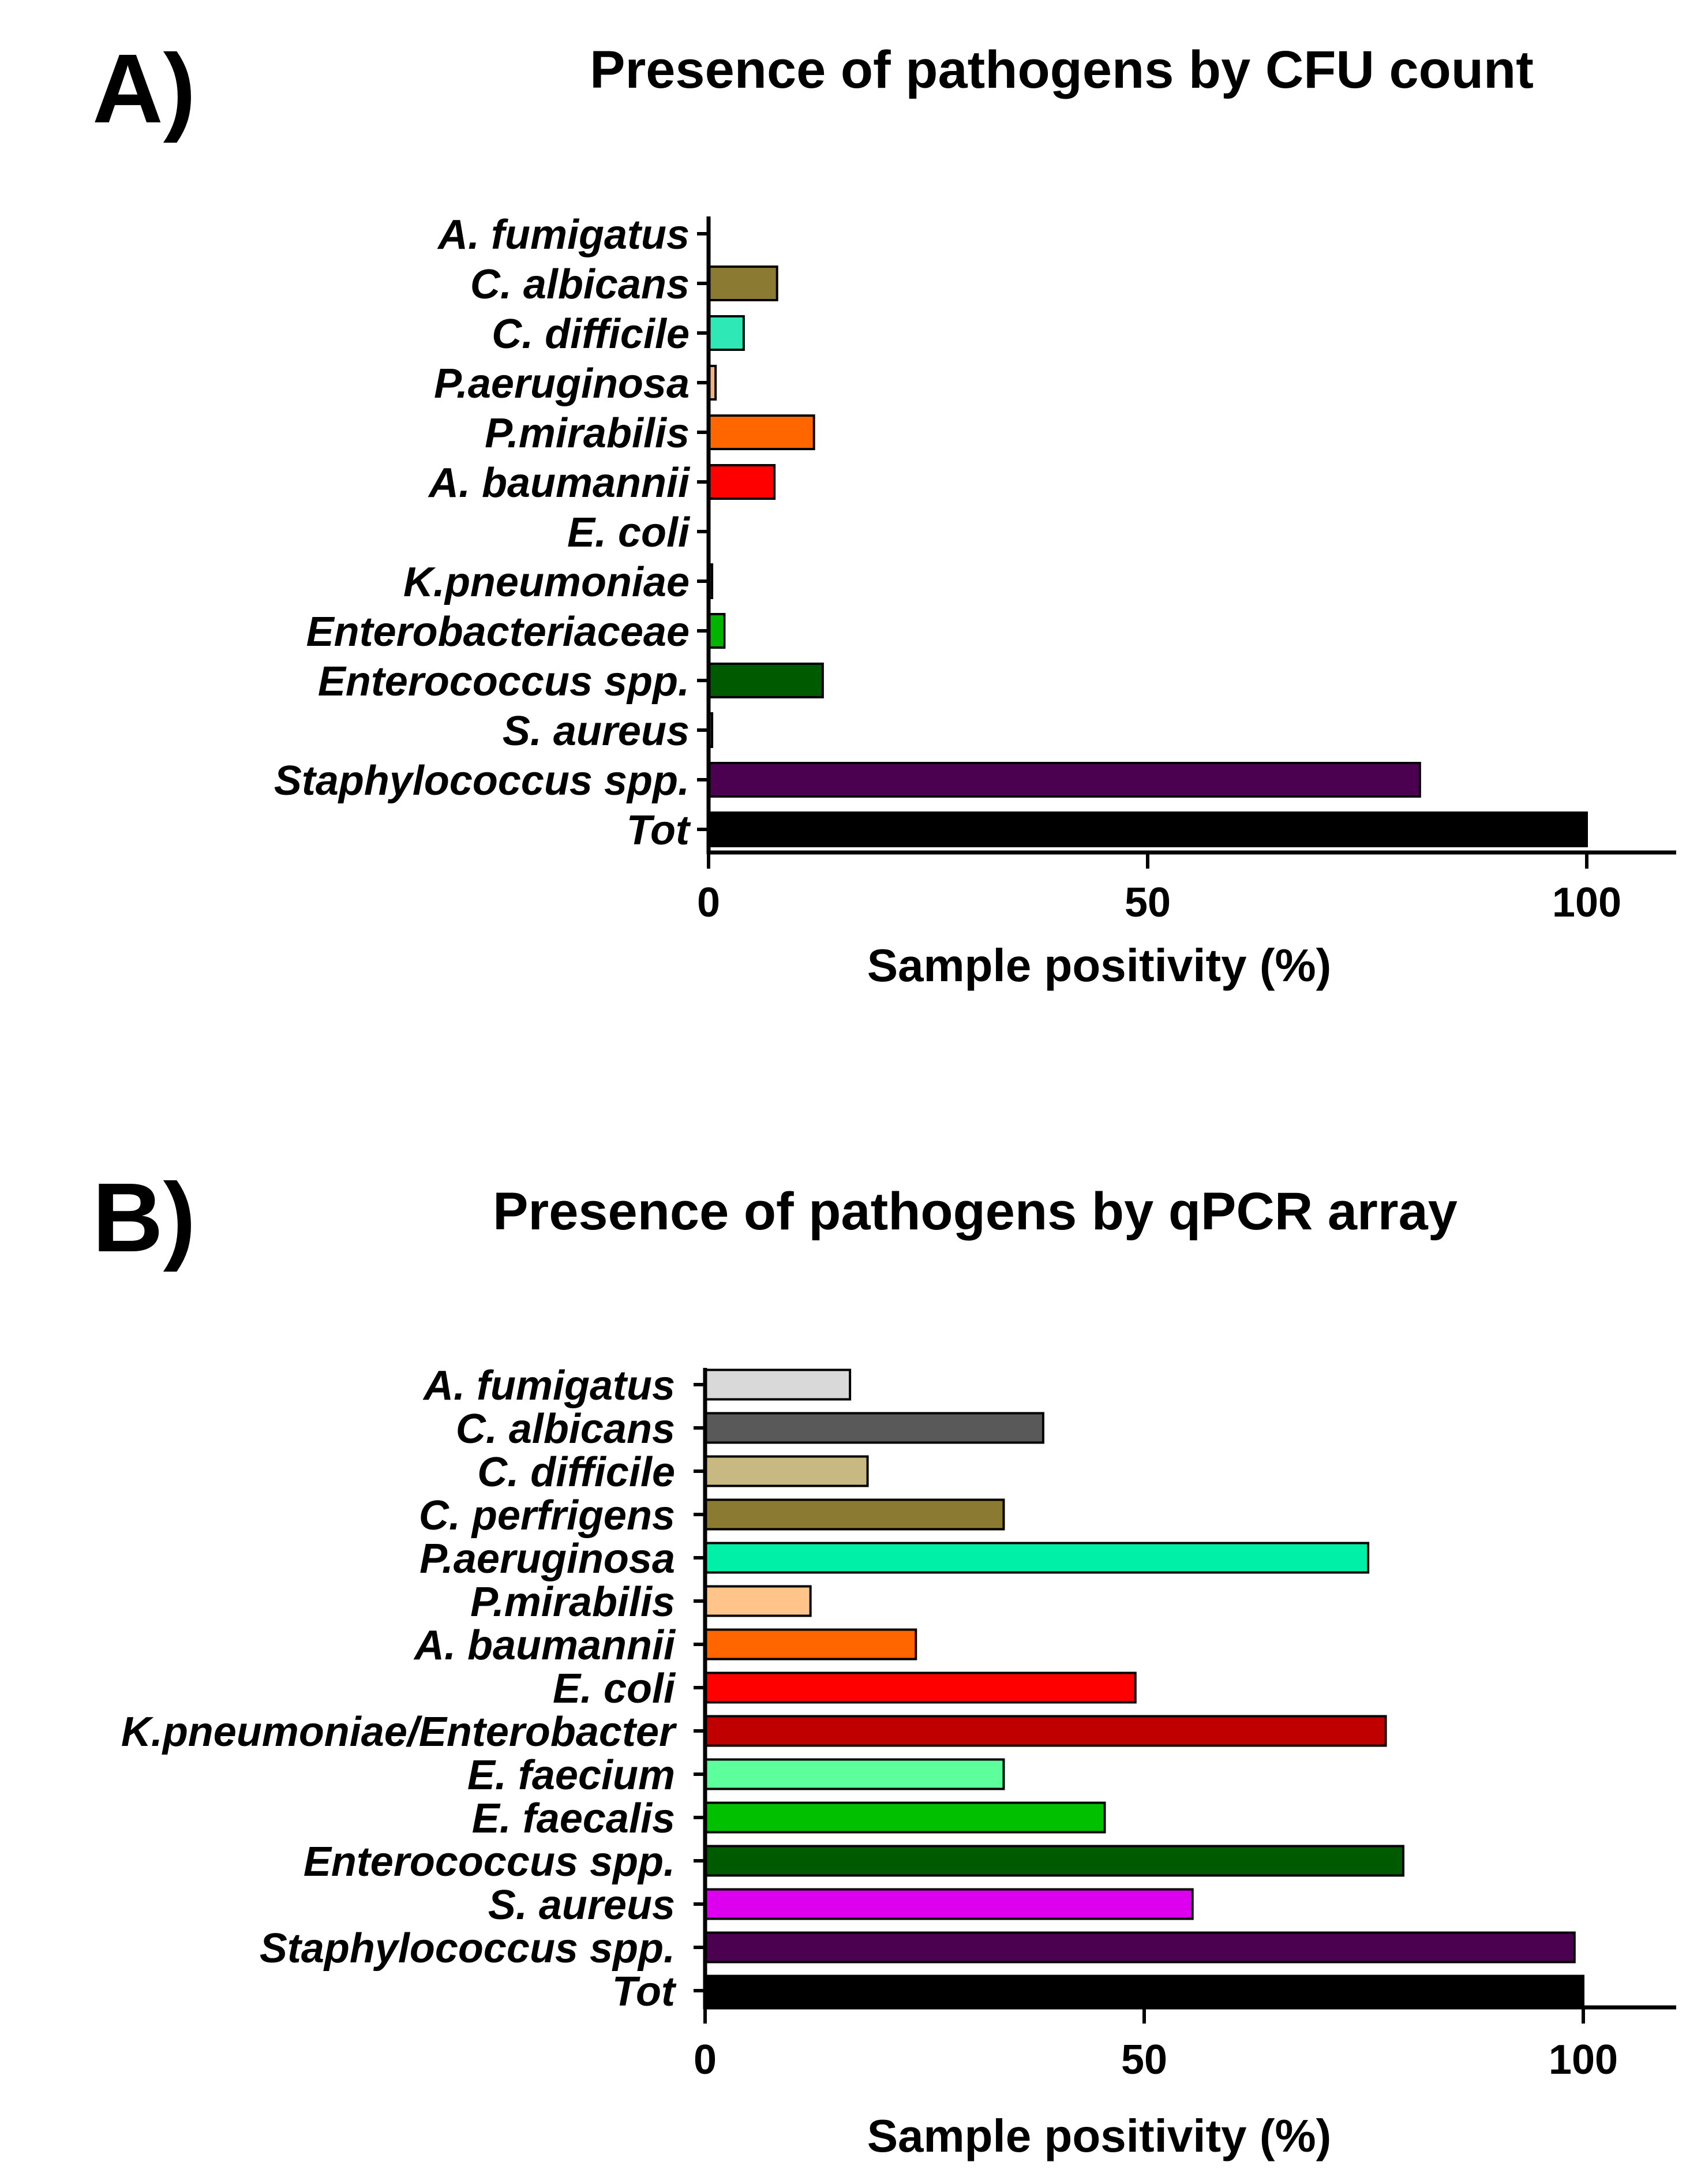 The height and width of the screenshot is (2184, 1701). What do you see at coordinates (563, 235) in the screenshot?
I see `panel-a-category-label-a-fumigatus: A. fumigatus` at bounding box center [563, 235].